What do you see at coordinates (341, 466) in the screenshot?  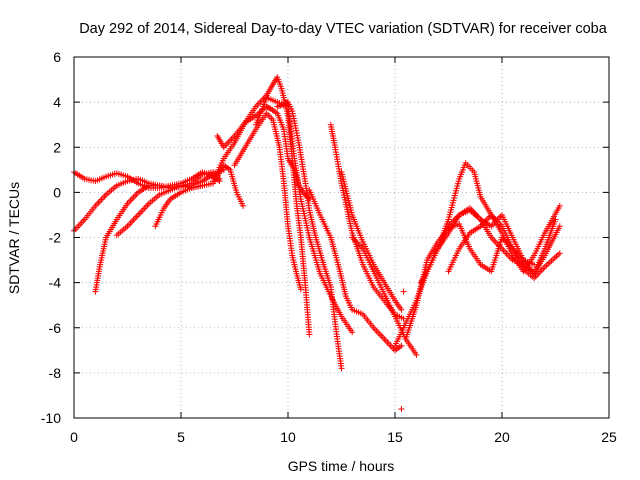 I see `x-axis-label: GPS time / hours` at bounding box center [341, 466].